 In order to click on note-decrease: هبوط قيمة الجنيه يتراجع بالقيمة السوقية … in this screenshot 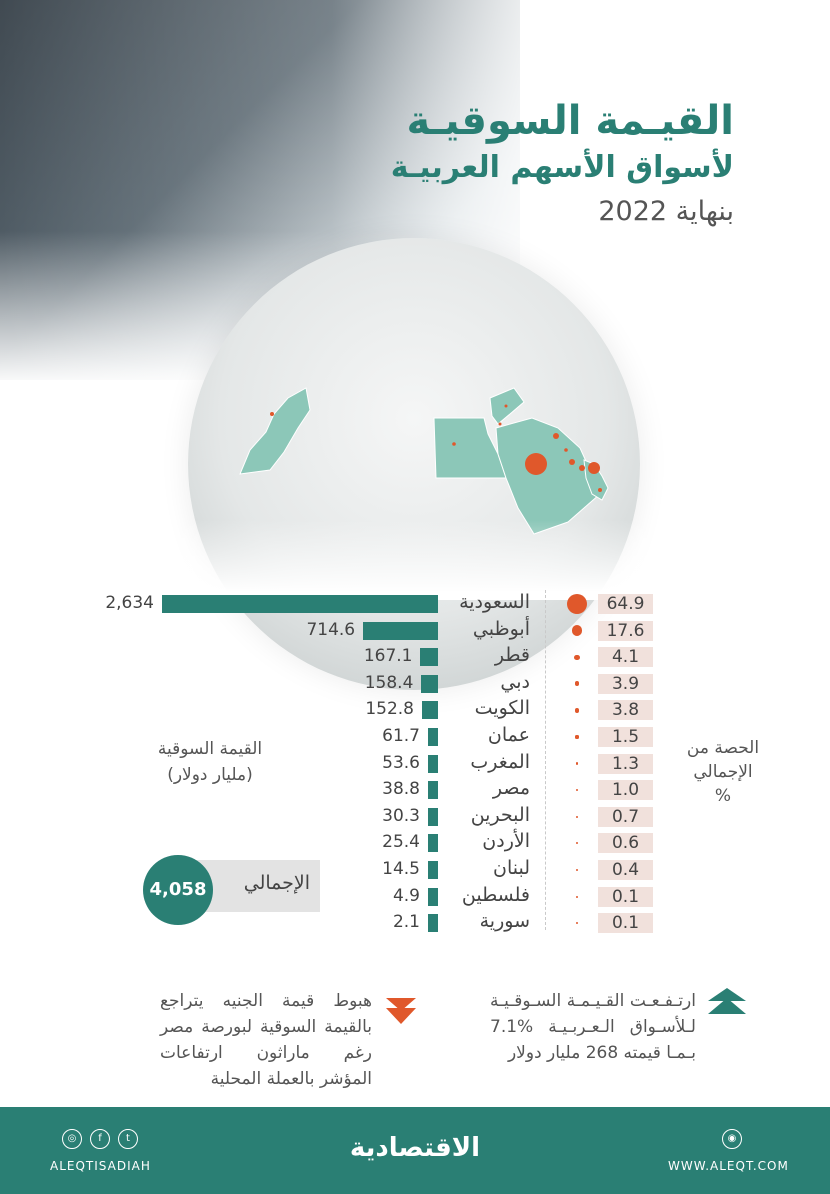, I will do `click(266, 1040)`.